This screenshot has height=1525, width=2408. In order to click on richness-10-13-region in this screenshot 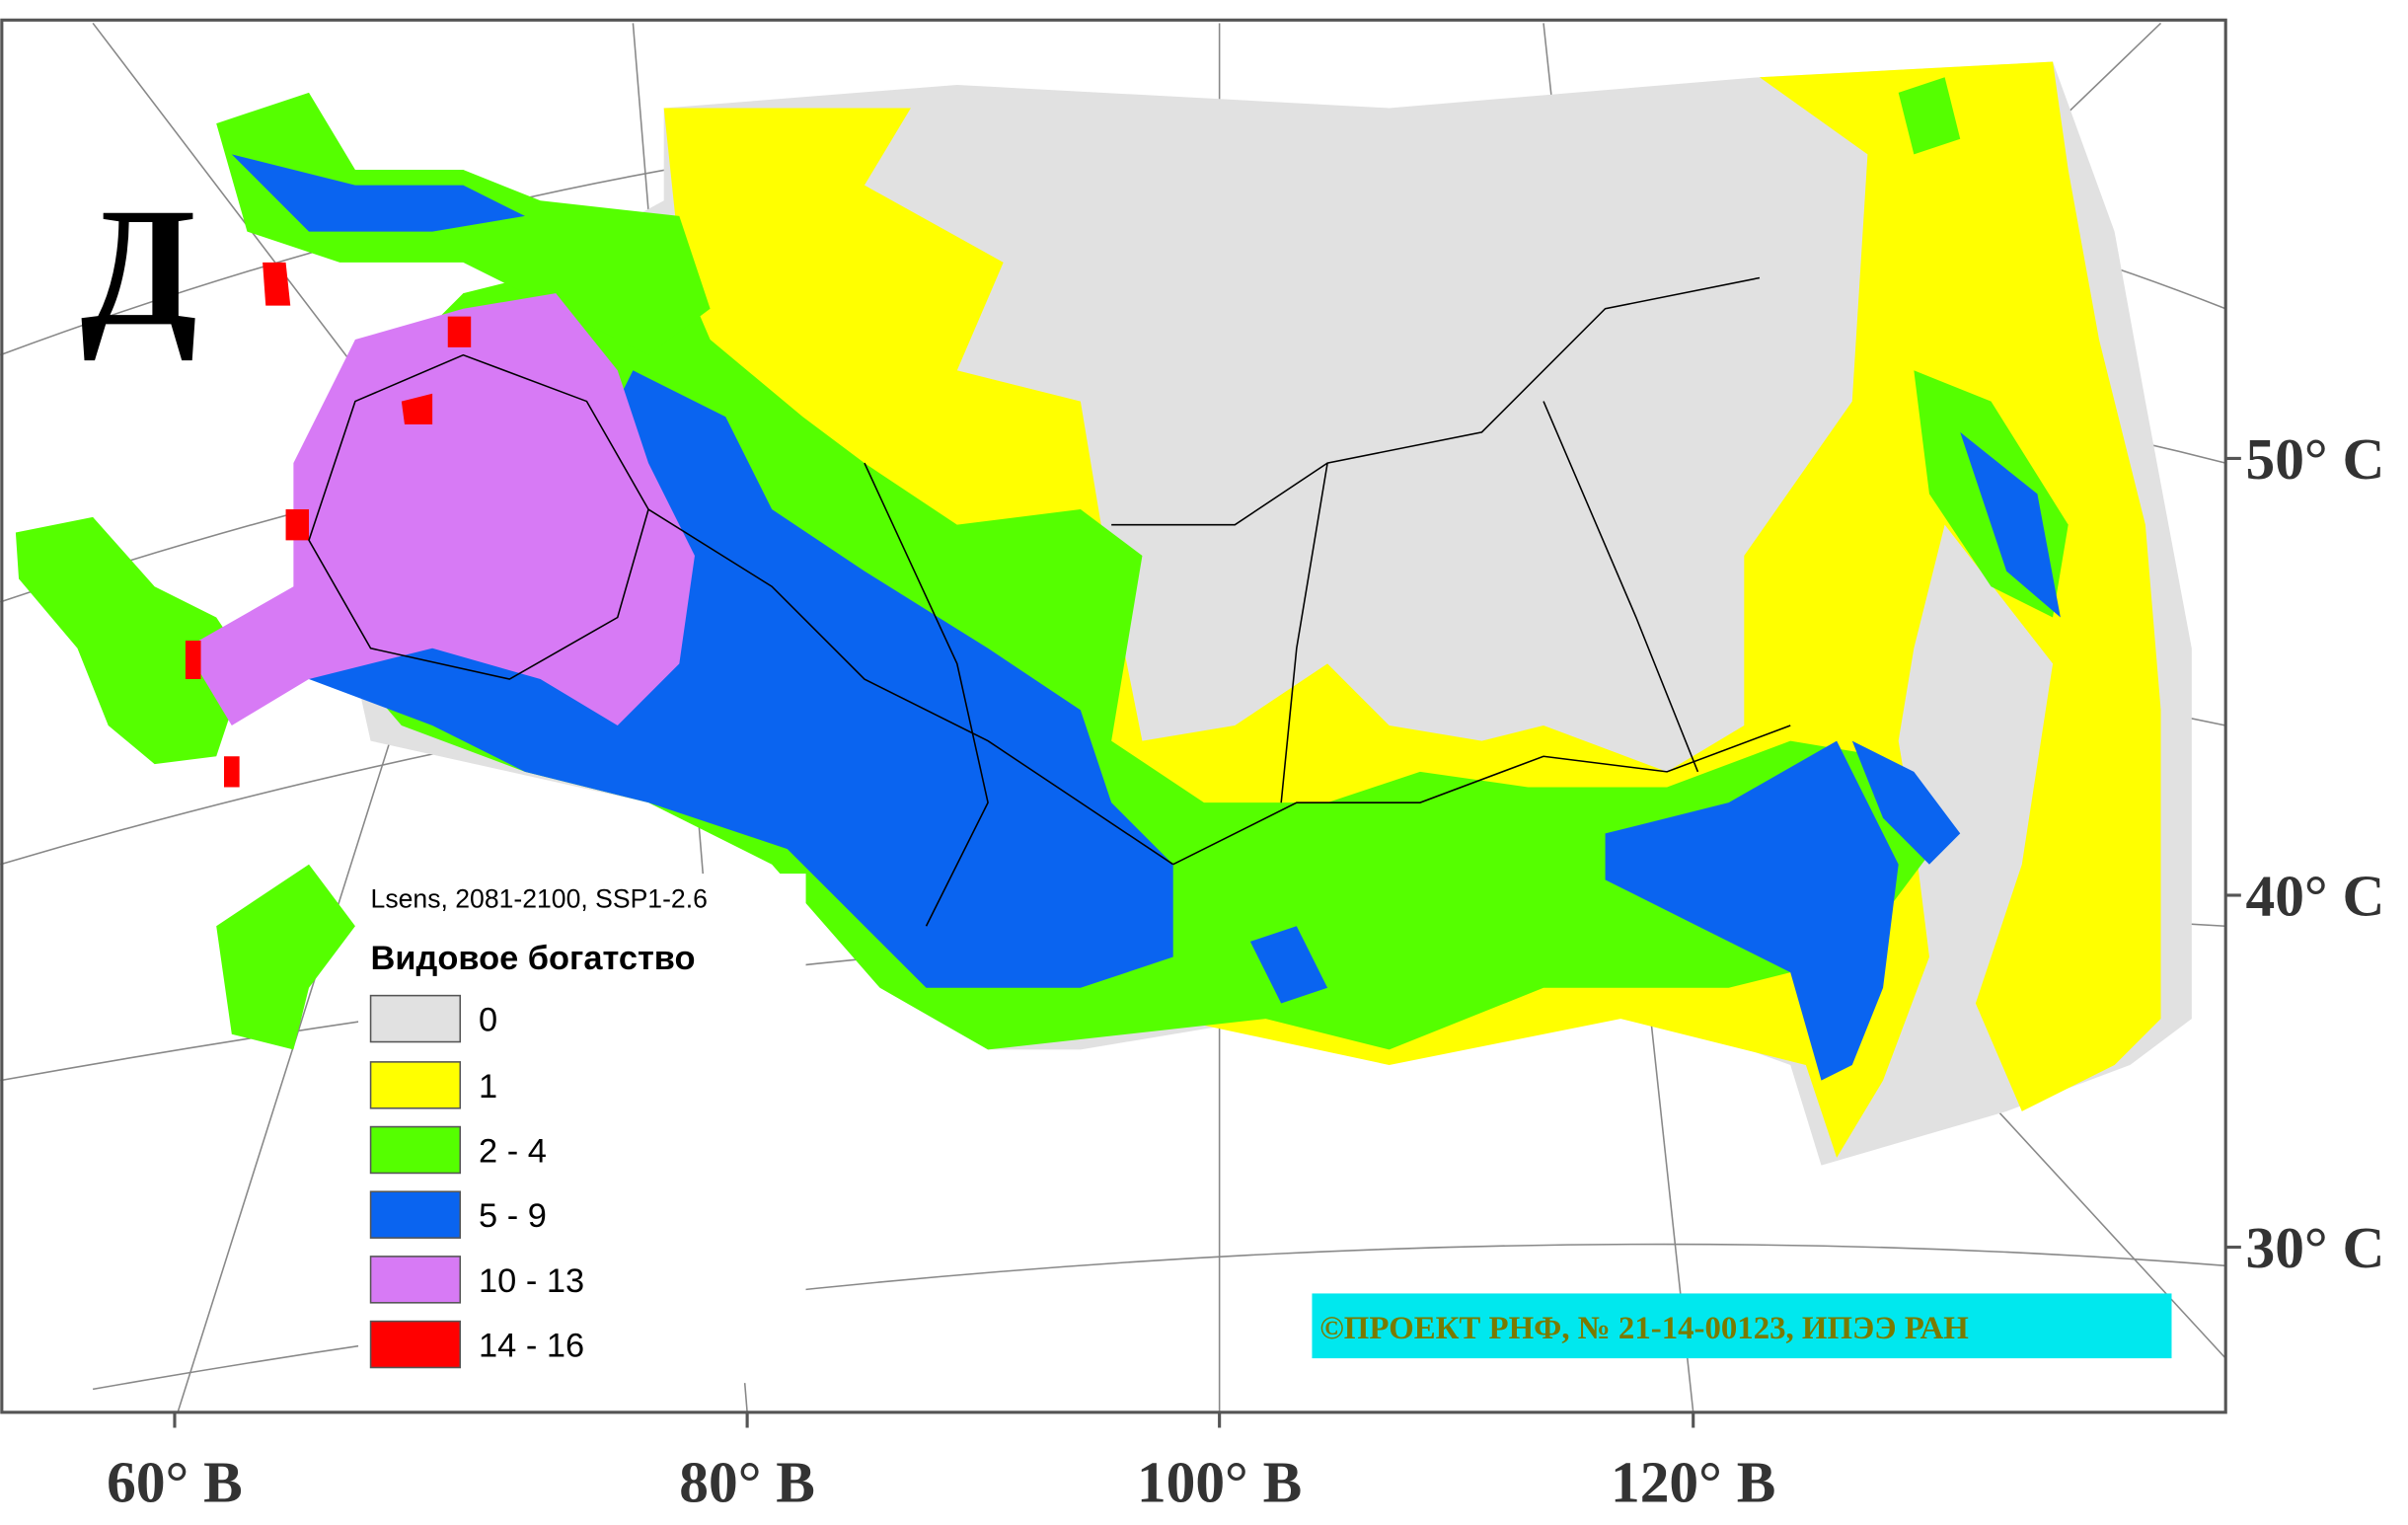, I will do `click(440, 509)`.